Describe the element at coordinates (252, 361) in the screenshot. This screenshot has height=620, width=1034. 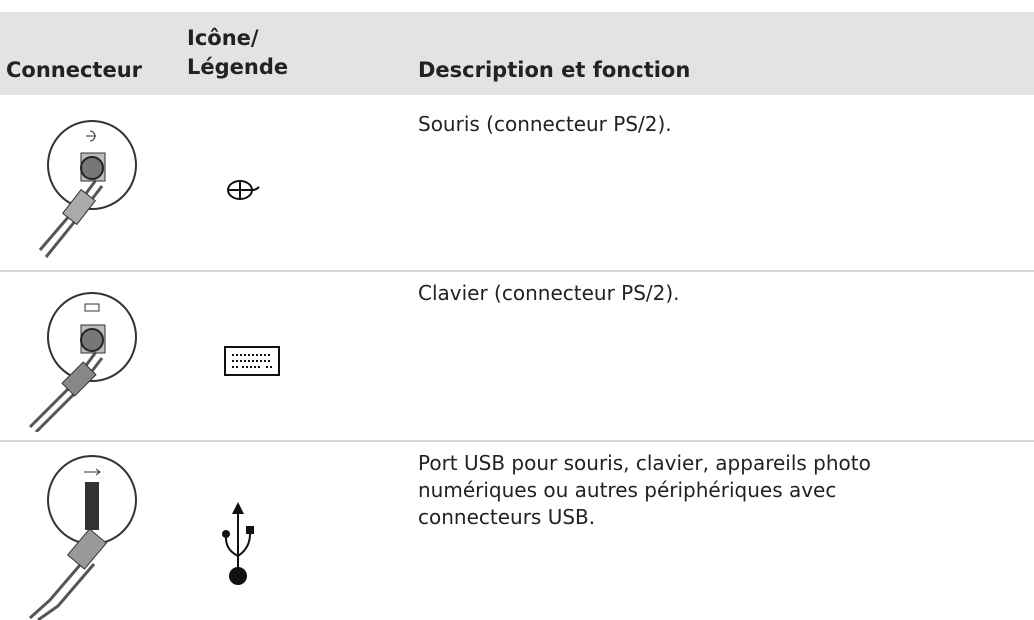
I see `keyboard-icon` at that location.